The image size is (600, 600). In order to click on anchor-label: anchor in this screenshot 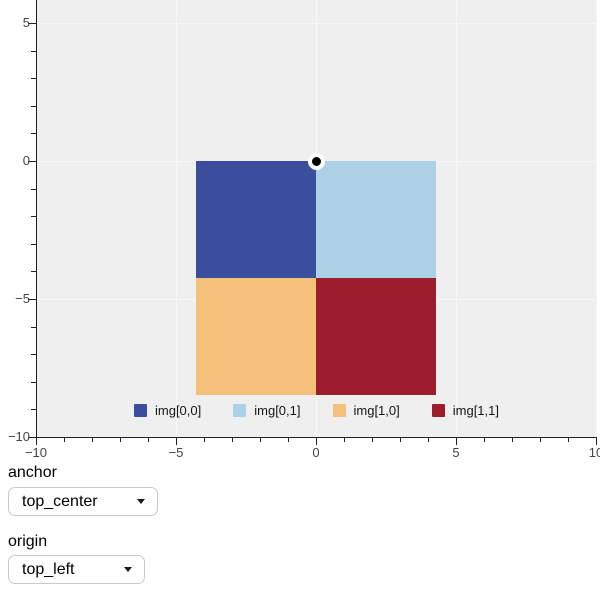, I will do `click(32, 472)`.